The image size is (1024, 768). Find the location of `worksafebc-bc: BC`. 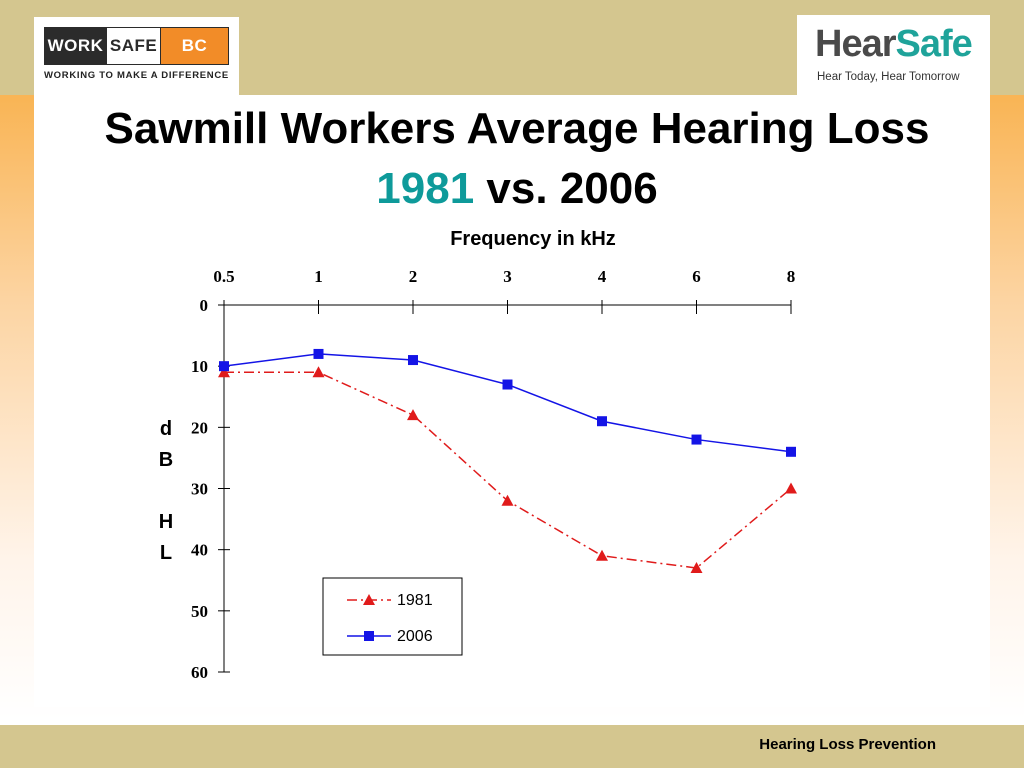

worksafebc-bc: BC is located at coordinates (194, 46).